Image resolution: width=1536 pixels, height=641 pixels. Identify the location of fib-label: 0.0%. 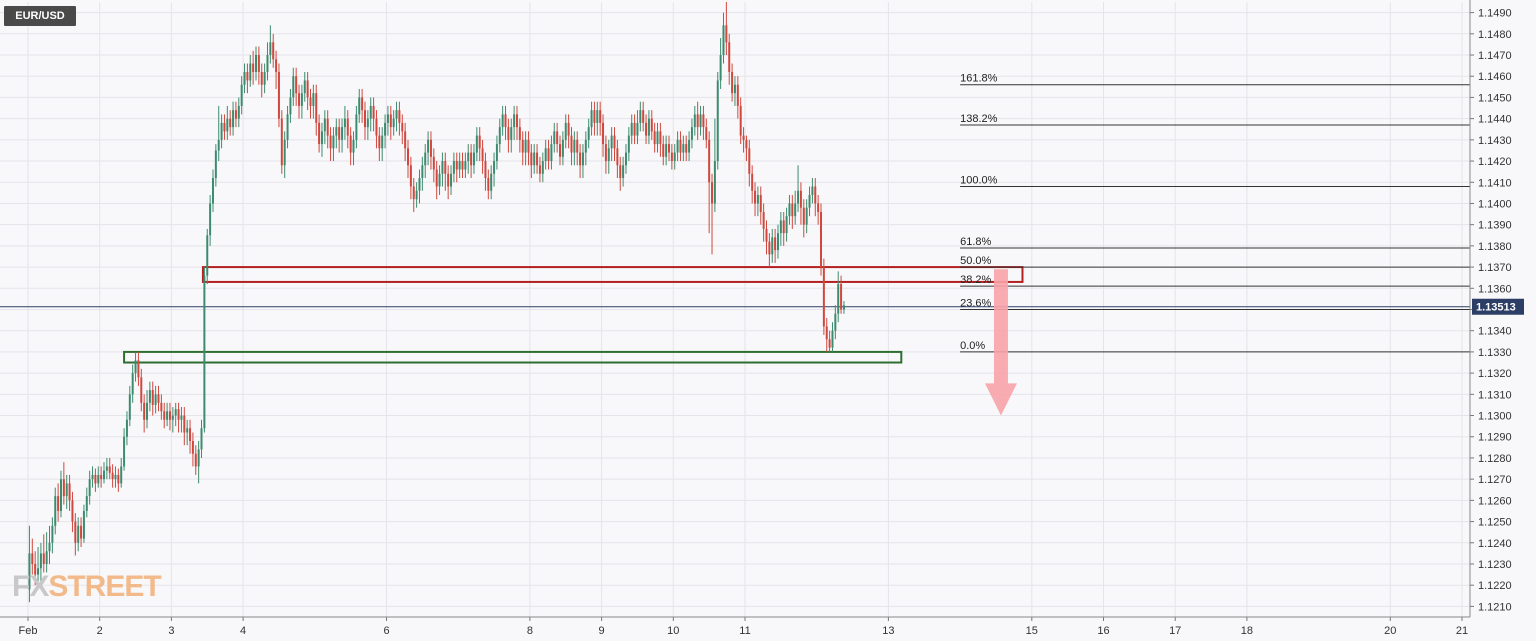
(972, 346).